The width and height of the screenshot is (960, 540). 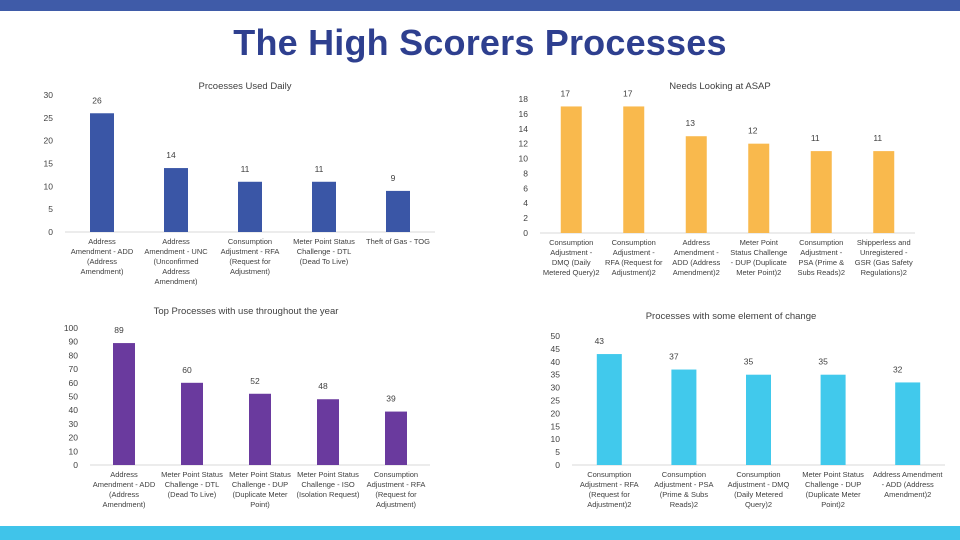 What do you see at coordinates (674, 357) in the screenshot?
I see `bar-value-label: 37` at bounding box center [674, 357].